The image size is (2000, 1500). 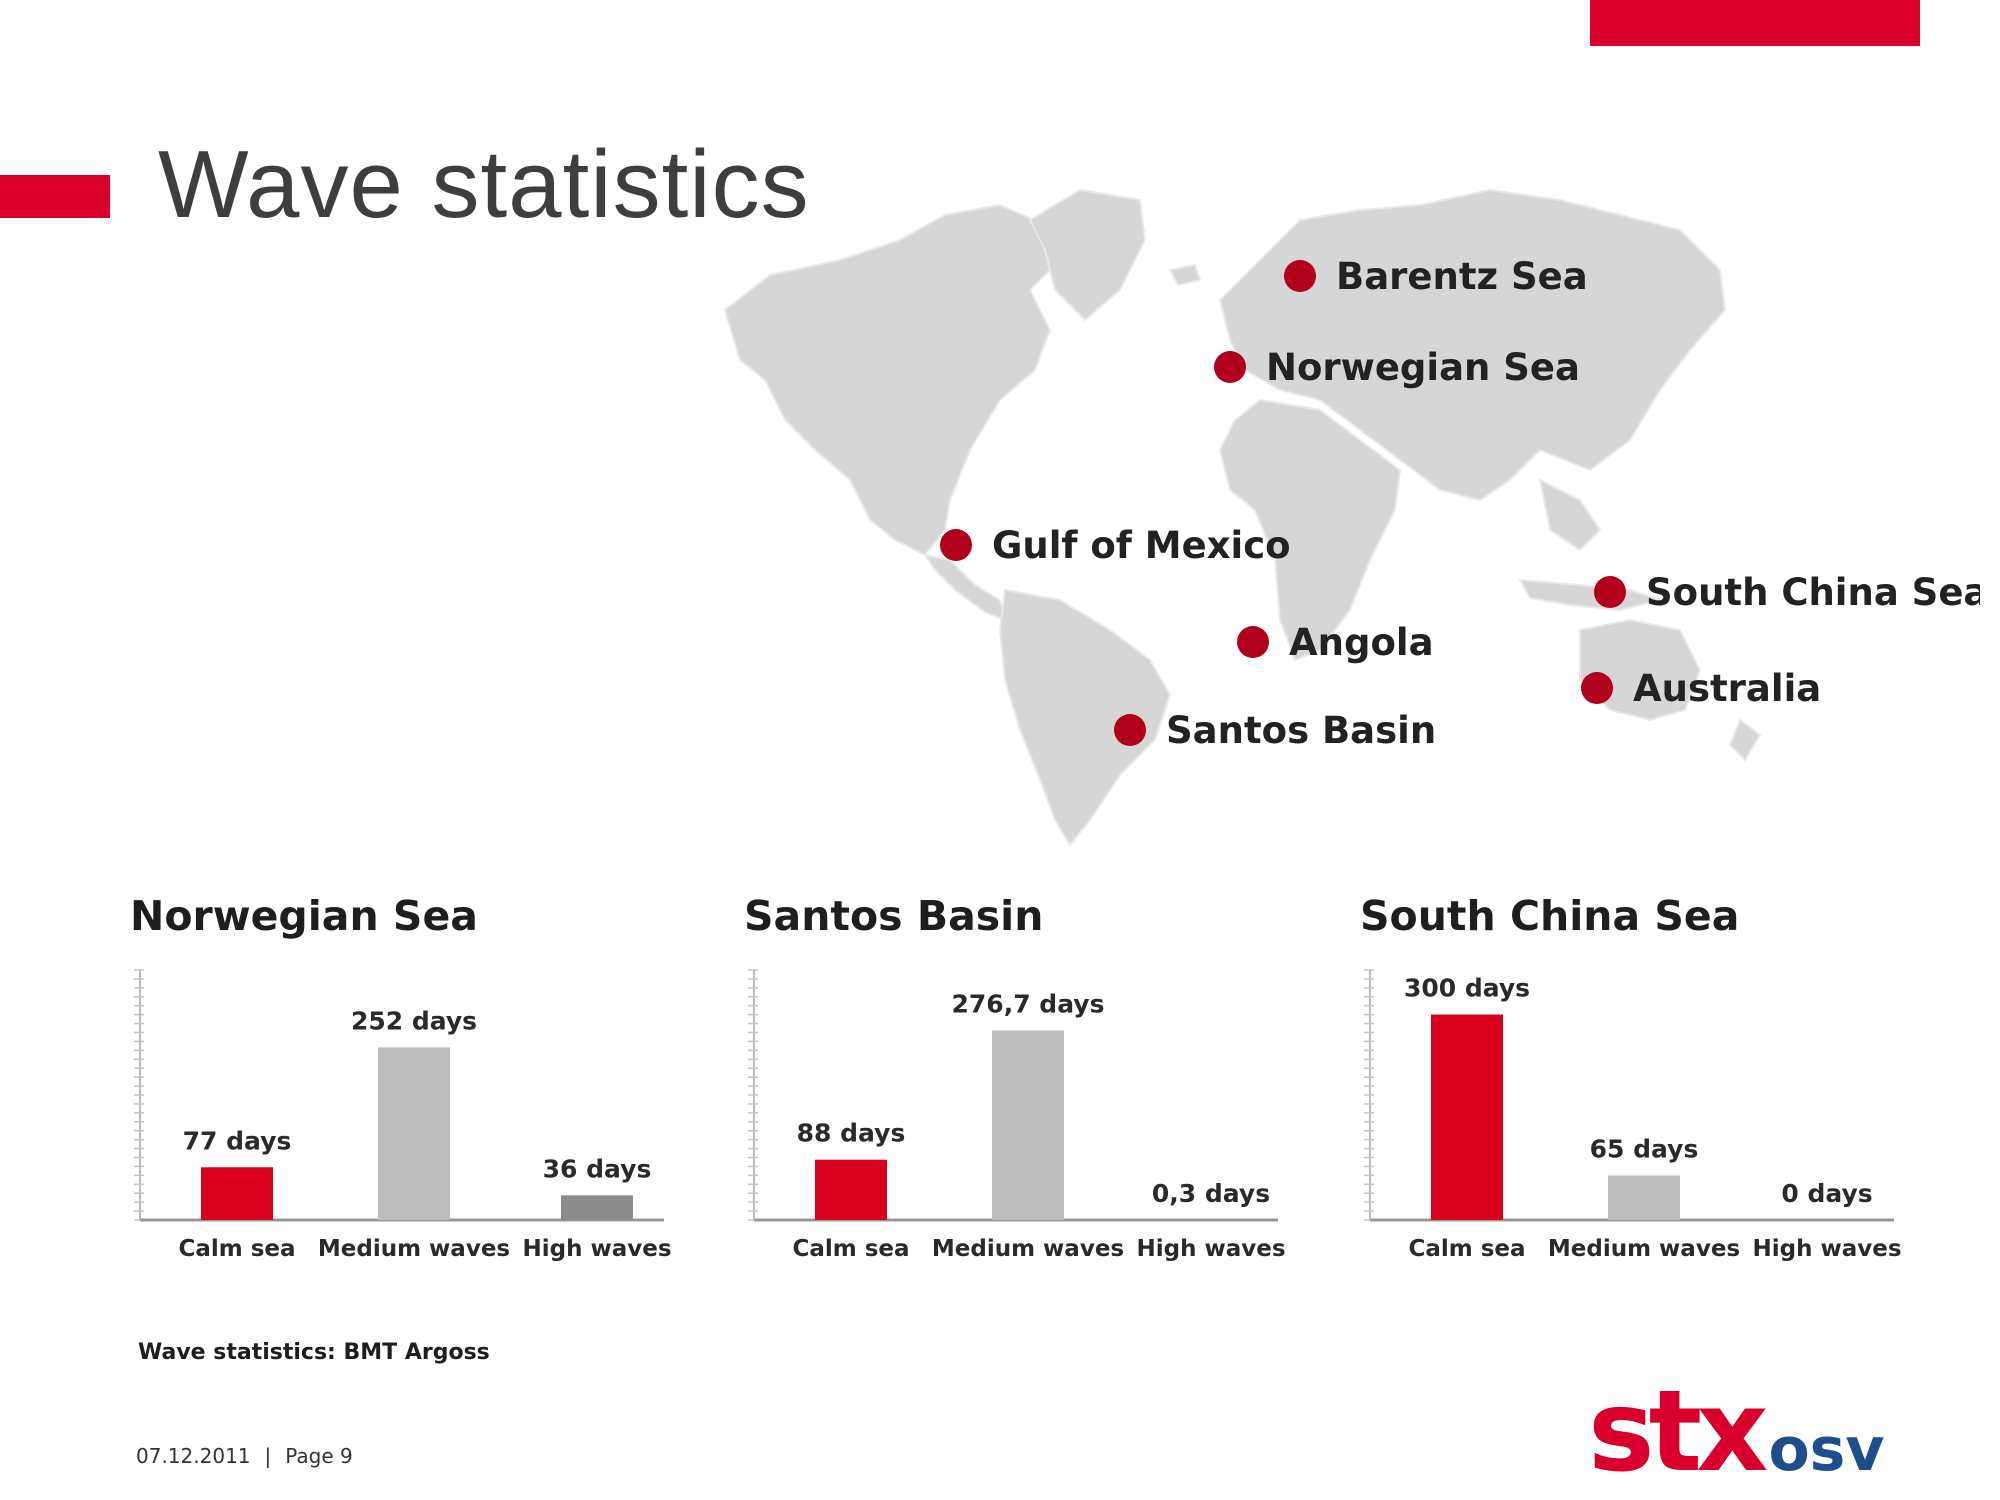 I want to click on chart-title: South China Sea, so click(x=1550, y=916).